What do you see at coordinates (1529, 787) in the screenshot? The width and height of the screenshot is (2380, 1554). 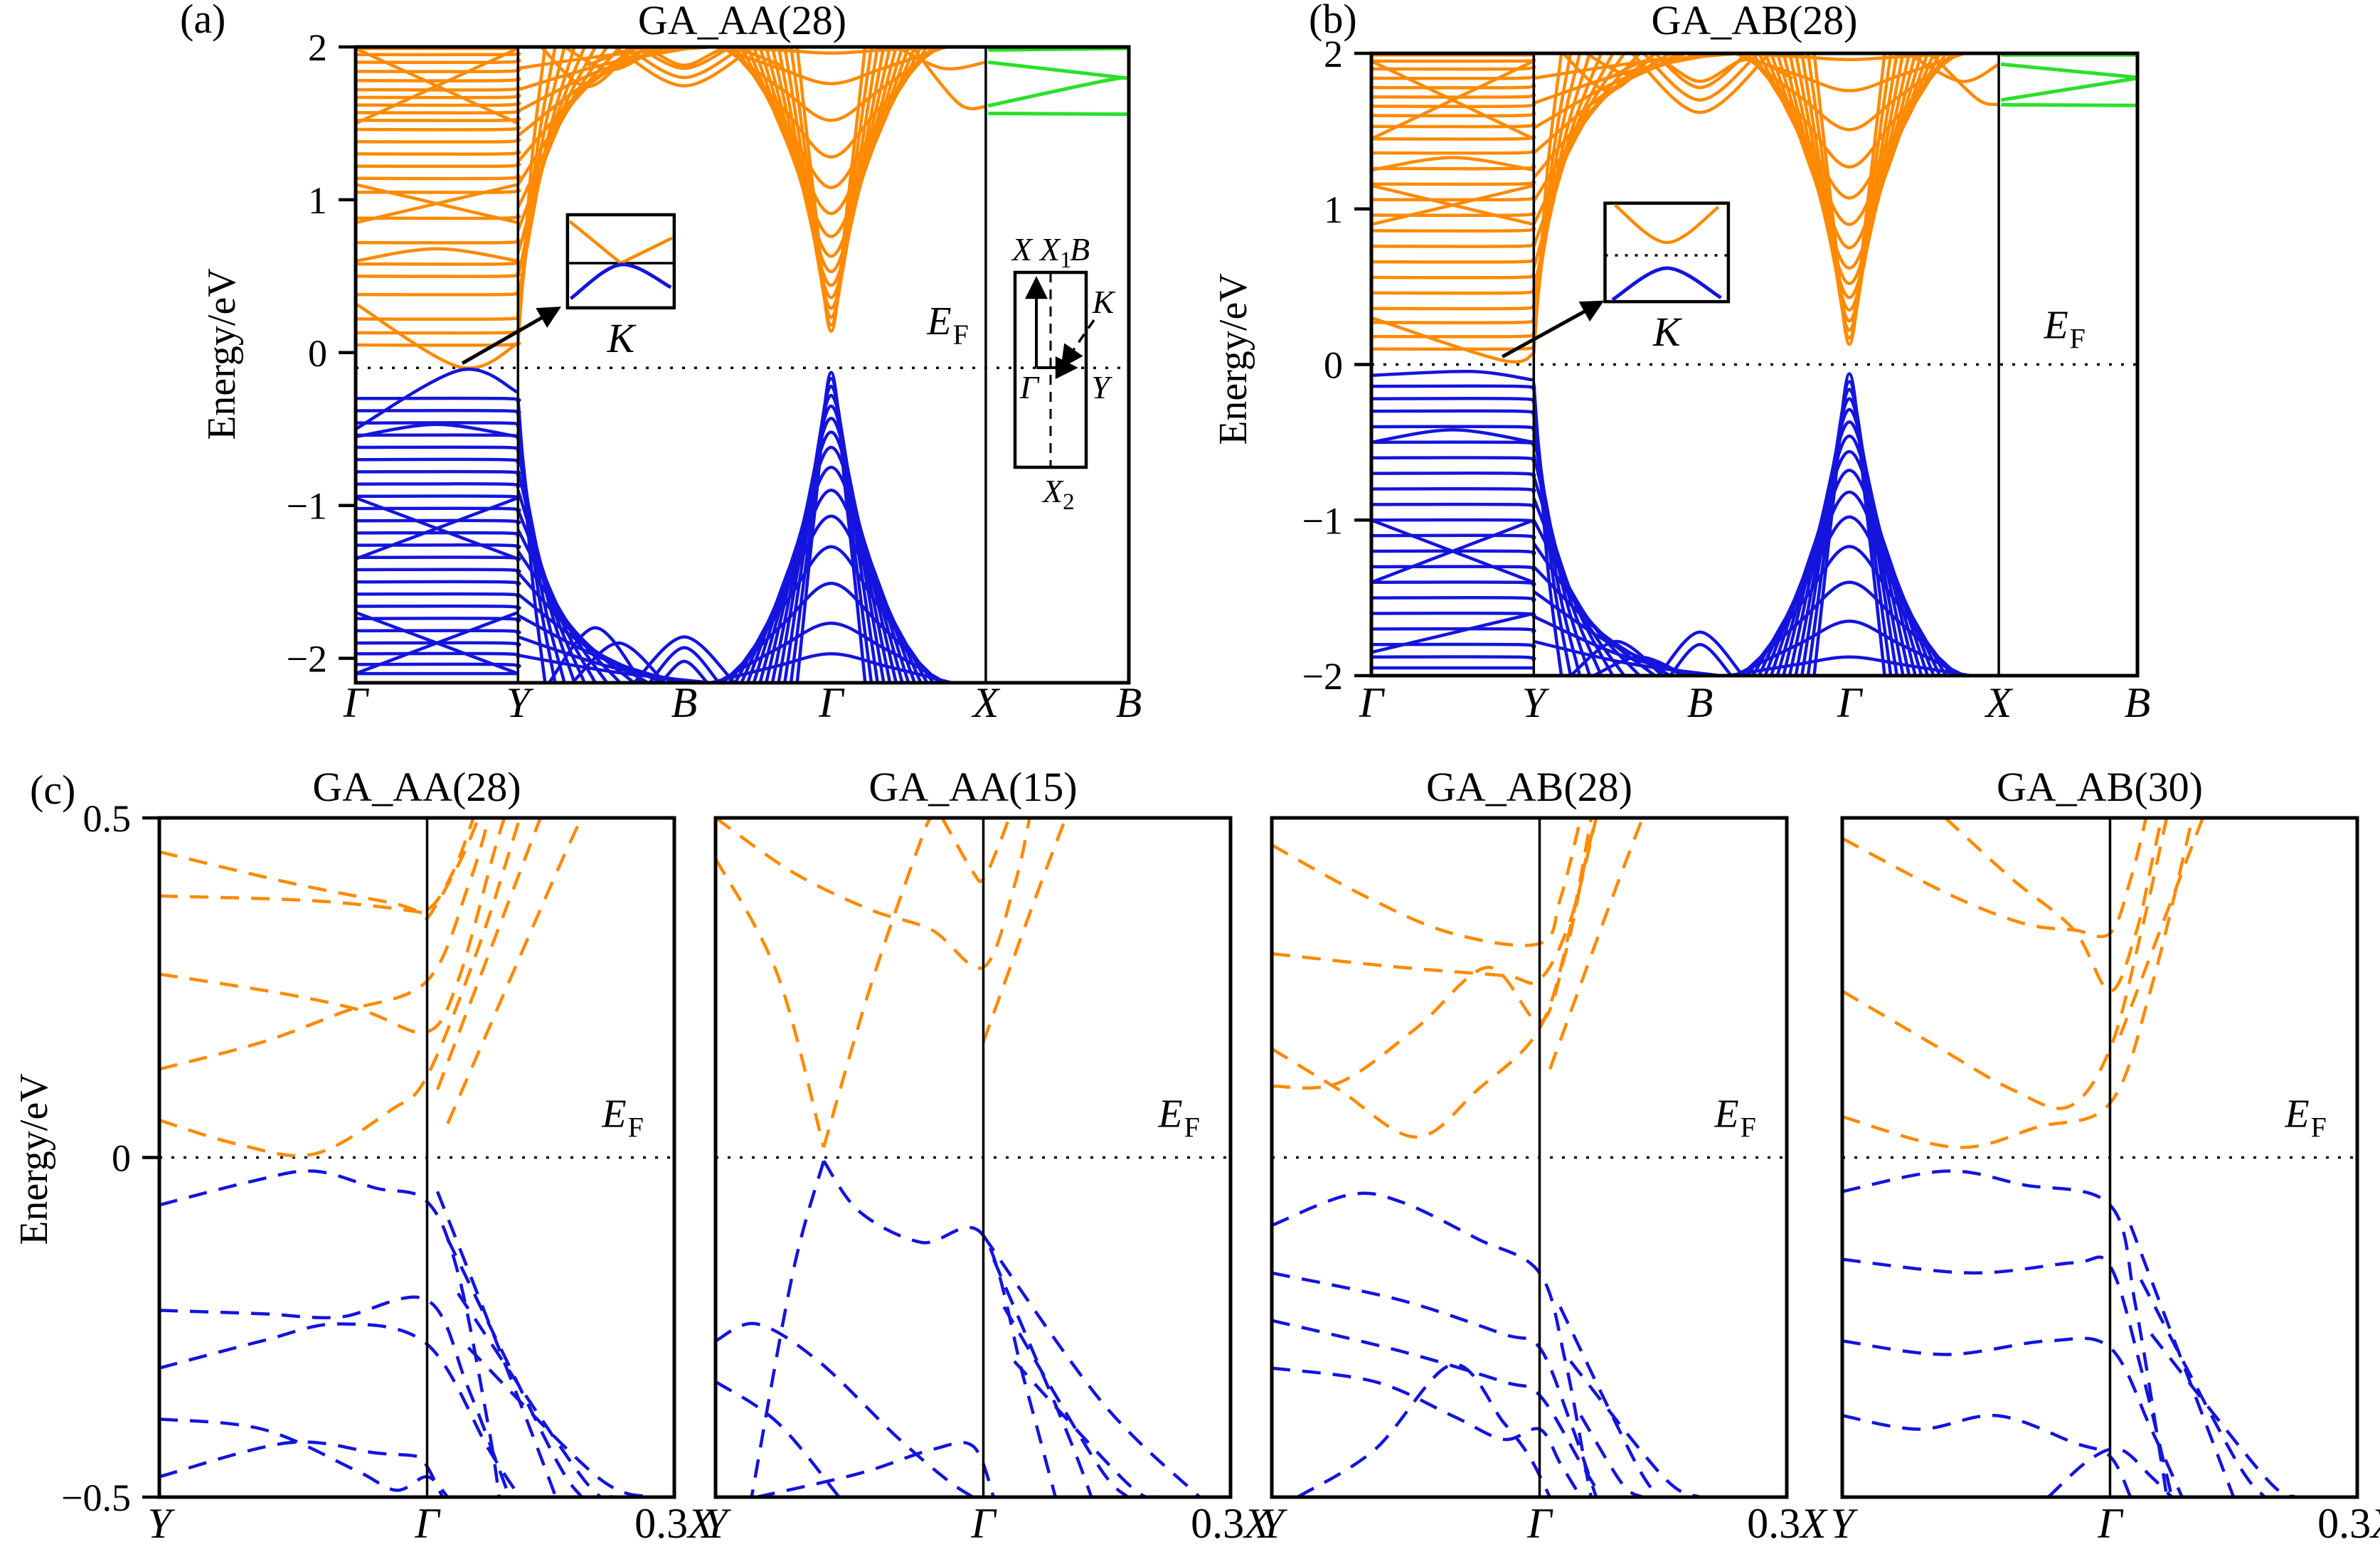 I see `panel-title: GA_AB(28)` at bounding box center [1529, 787].